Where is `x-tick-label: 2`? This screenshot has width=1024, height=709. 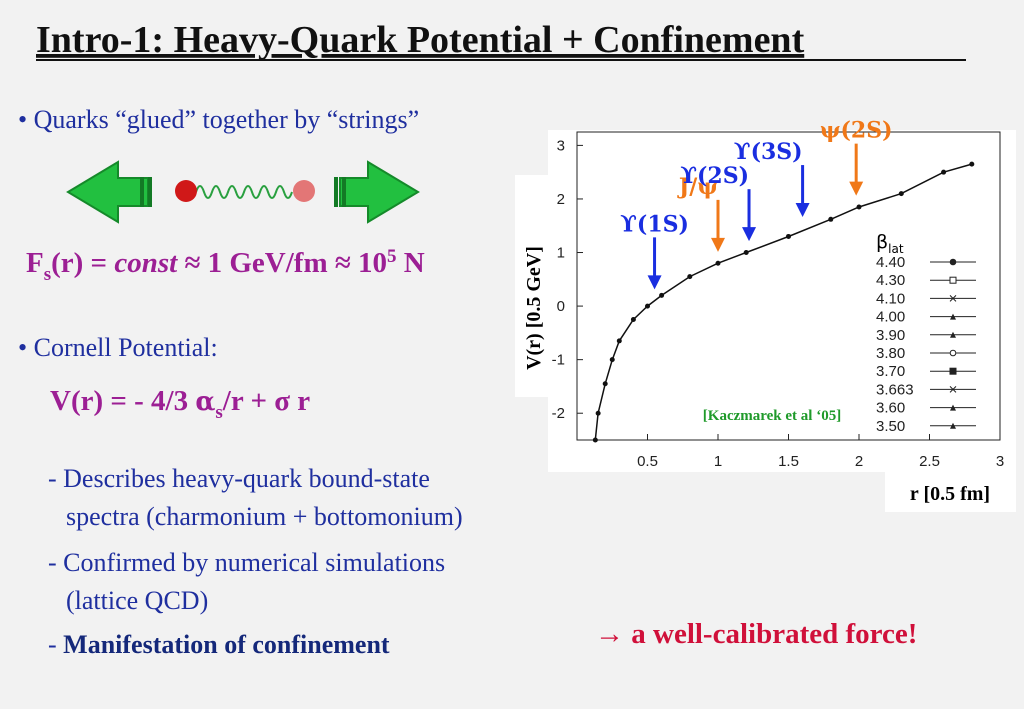 x-tick-label: 2 is located at coordinates (859, 461).